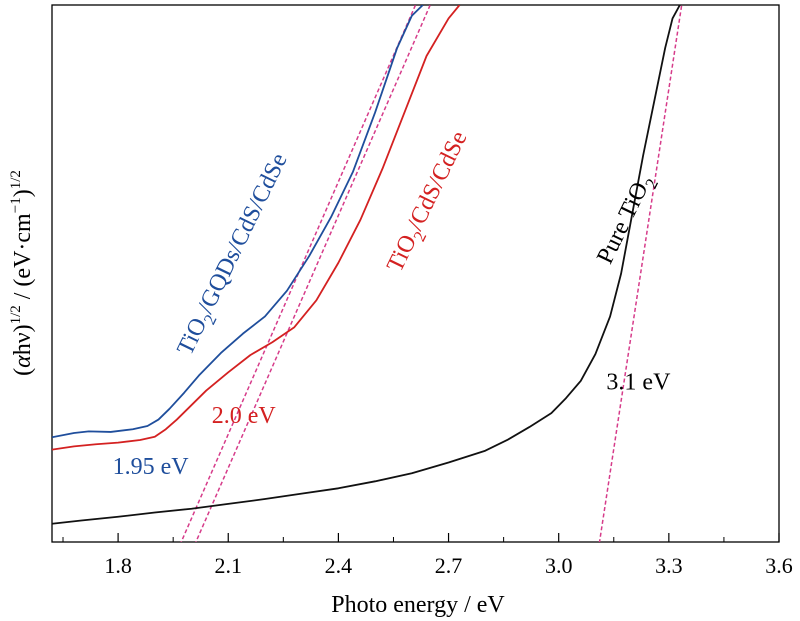 The height and width of the screenshot is (621, 800). Describe the element at coordinates (22, 273) in the screenshot. I see `y-axis-title: (αhν)1/2 / (eV·cm−1)1/2` at that location.